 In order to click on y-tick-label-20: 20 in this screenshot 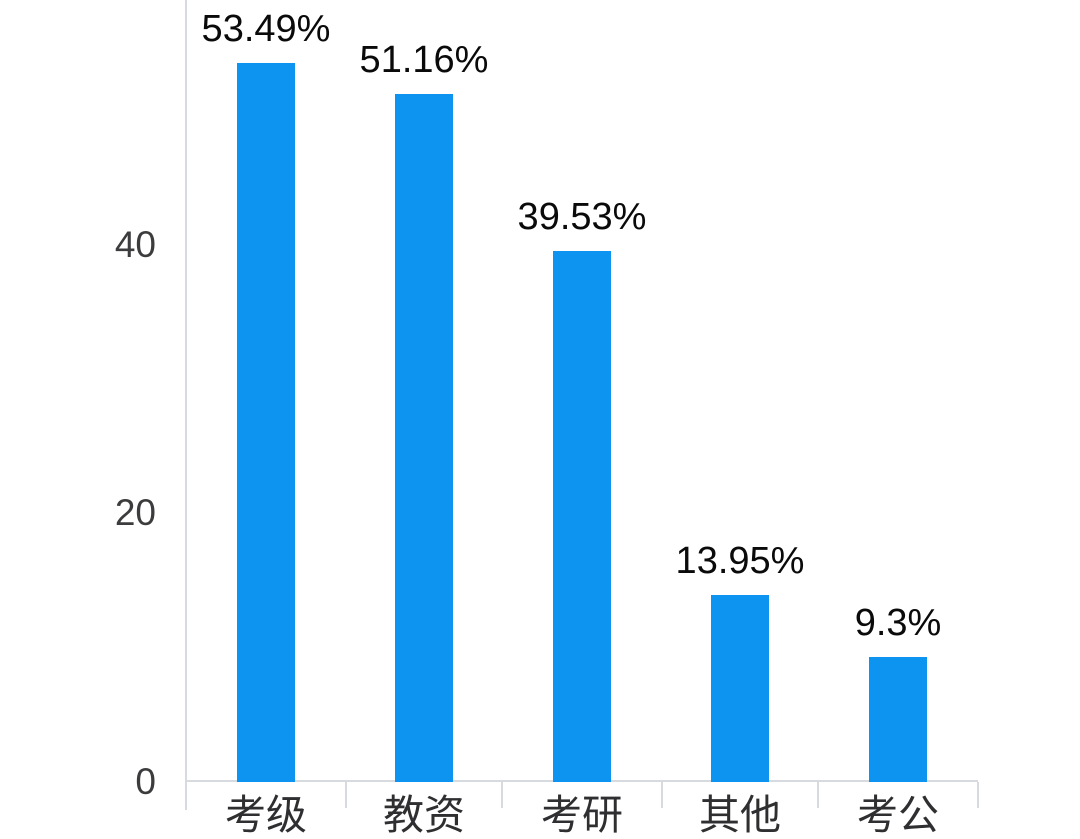, I will do `click(135, 512)`.